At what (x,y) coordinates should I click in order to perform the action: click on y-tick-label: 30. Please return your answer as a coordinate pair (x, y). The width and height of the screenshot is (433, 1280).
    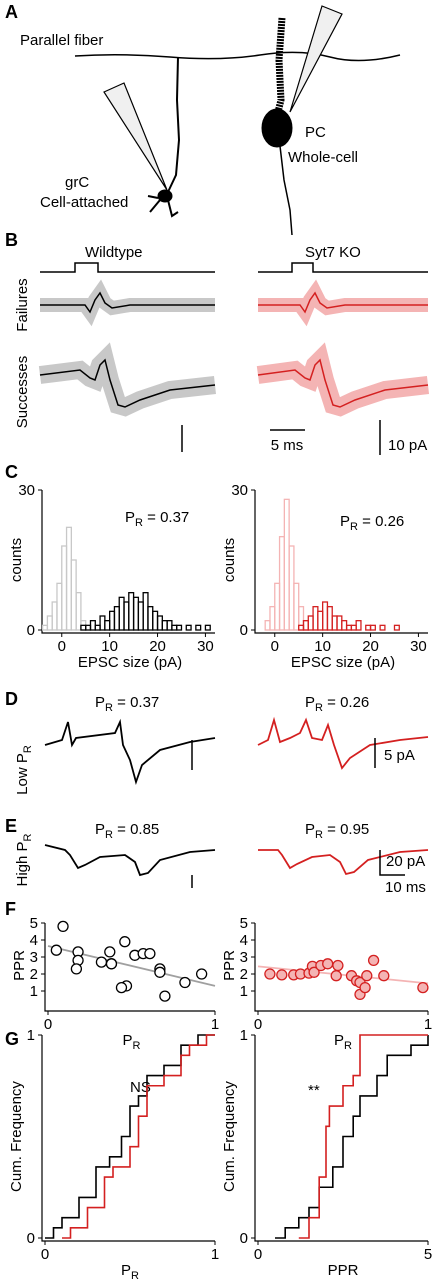
    Looking at the image, I should click on (239, 490).